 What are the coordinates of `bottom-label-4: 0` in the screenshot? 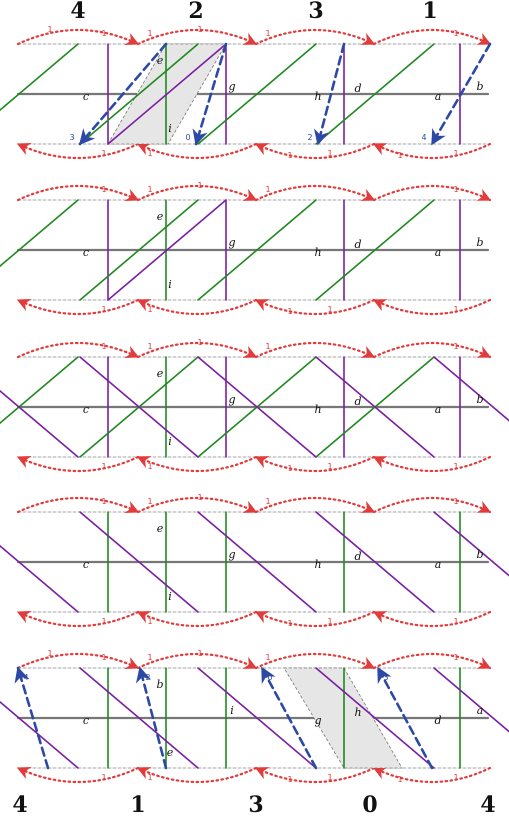 It's located at (369, 804).